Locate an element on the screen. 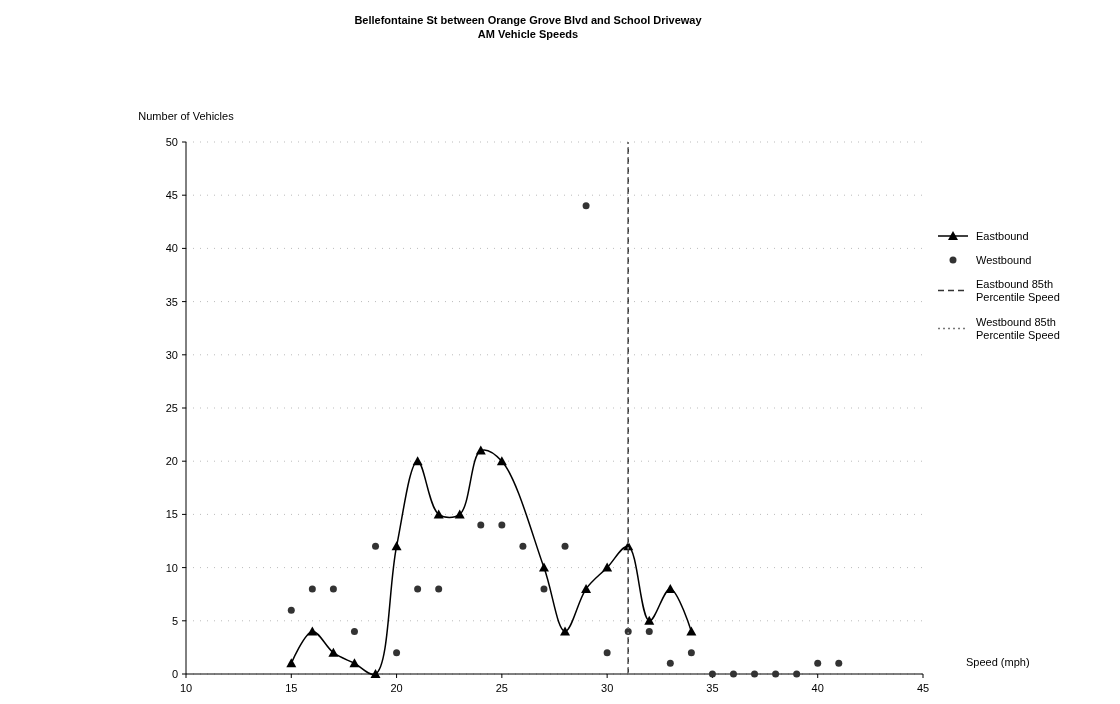  x-tick-label: 45 is located at coordinates (923, 688).